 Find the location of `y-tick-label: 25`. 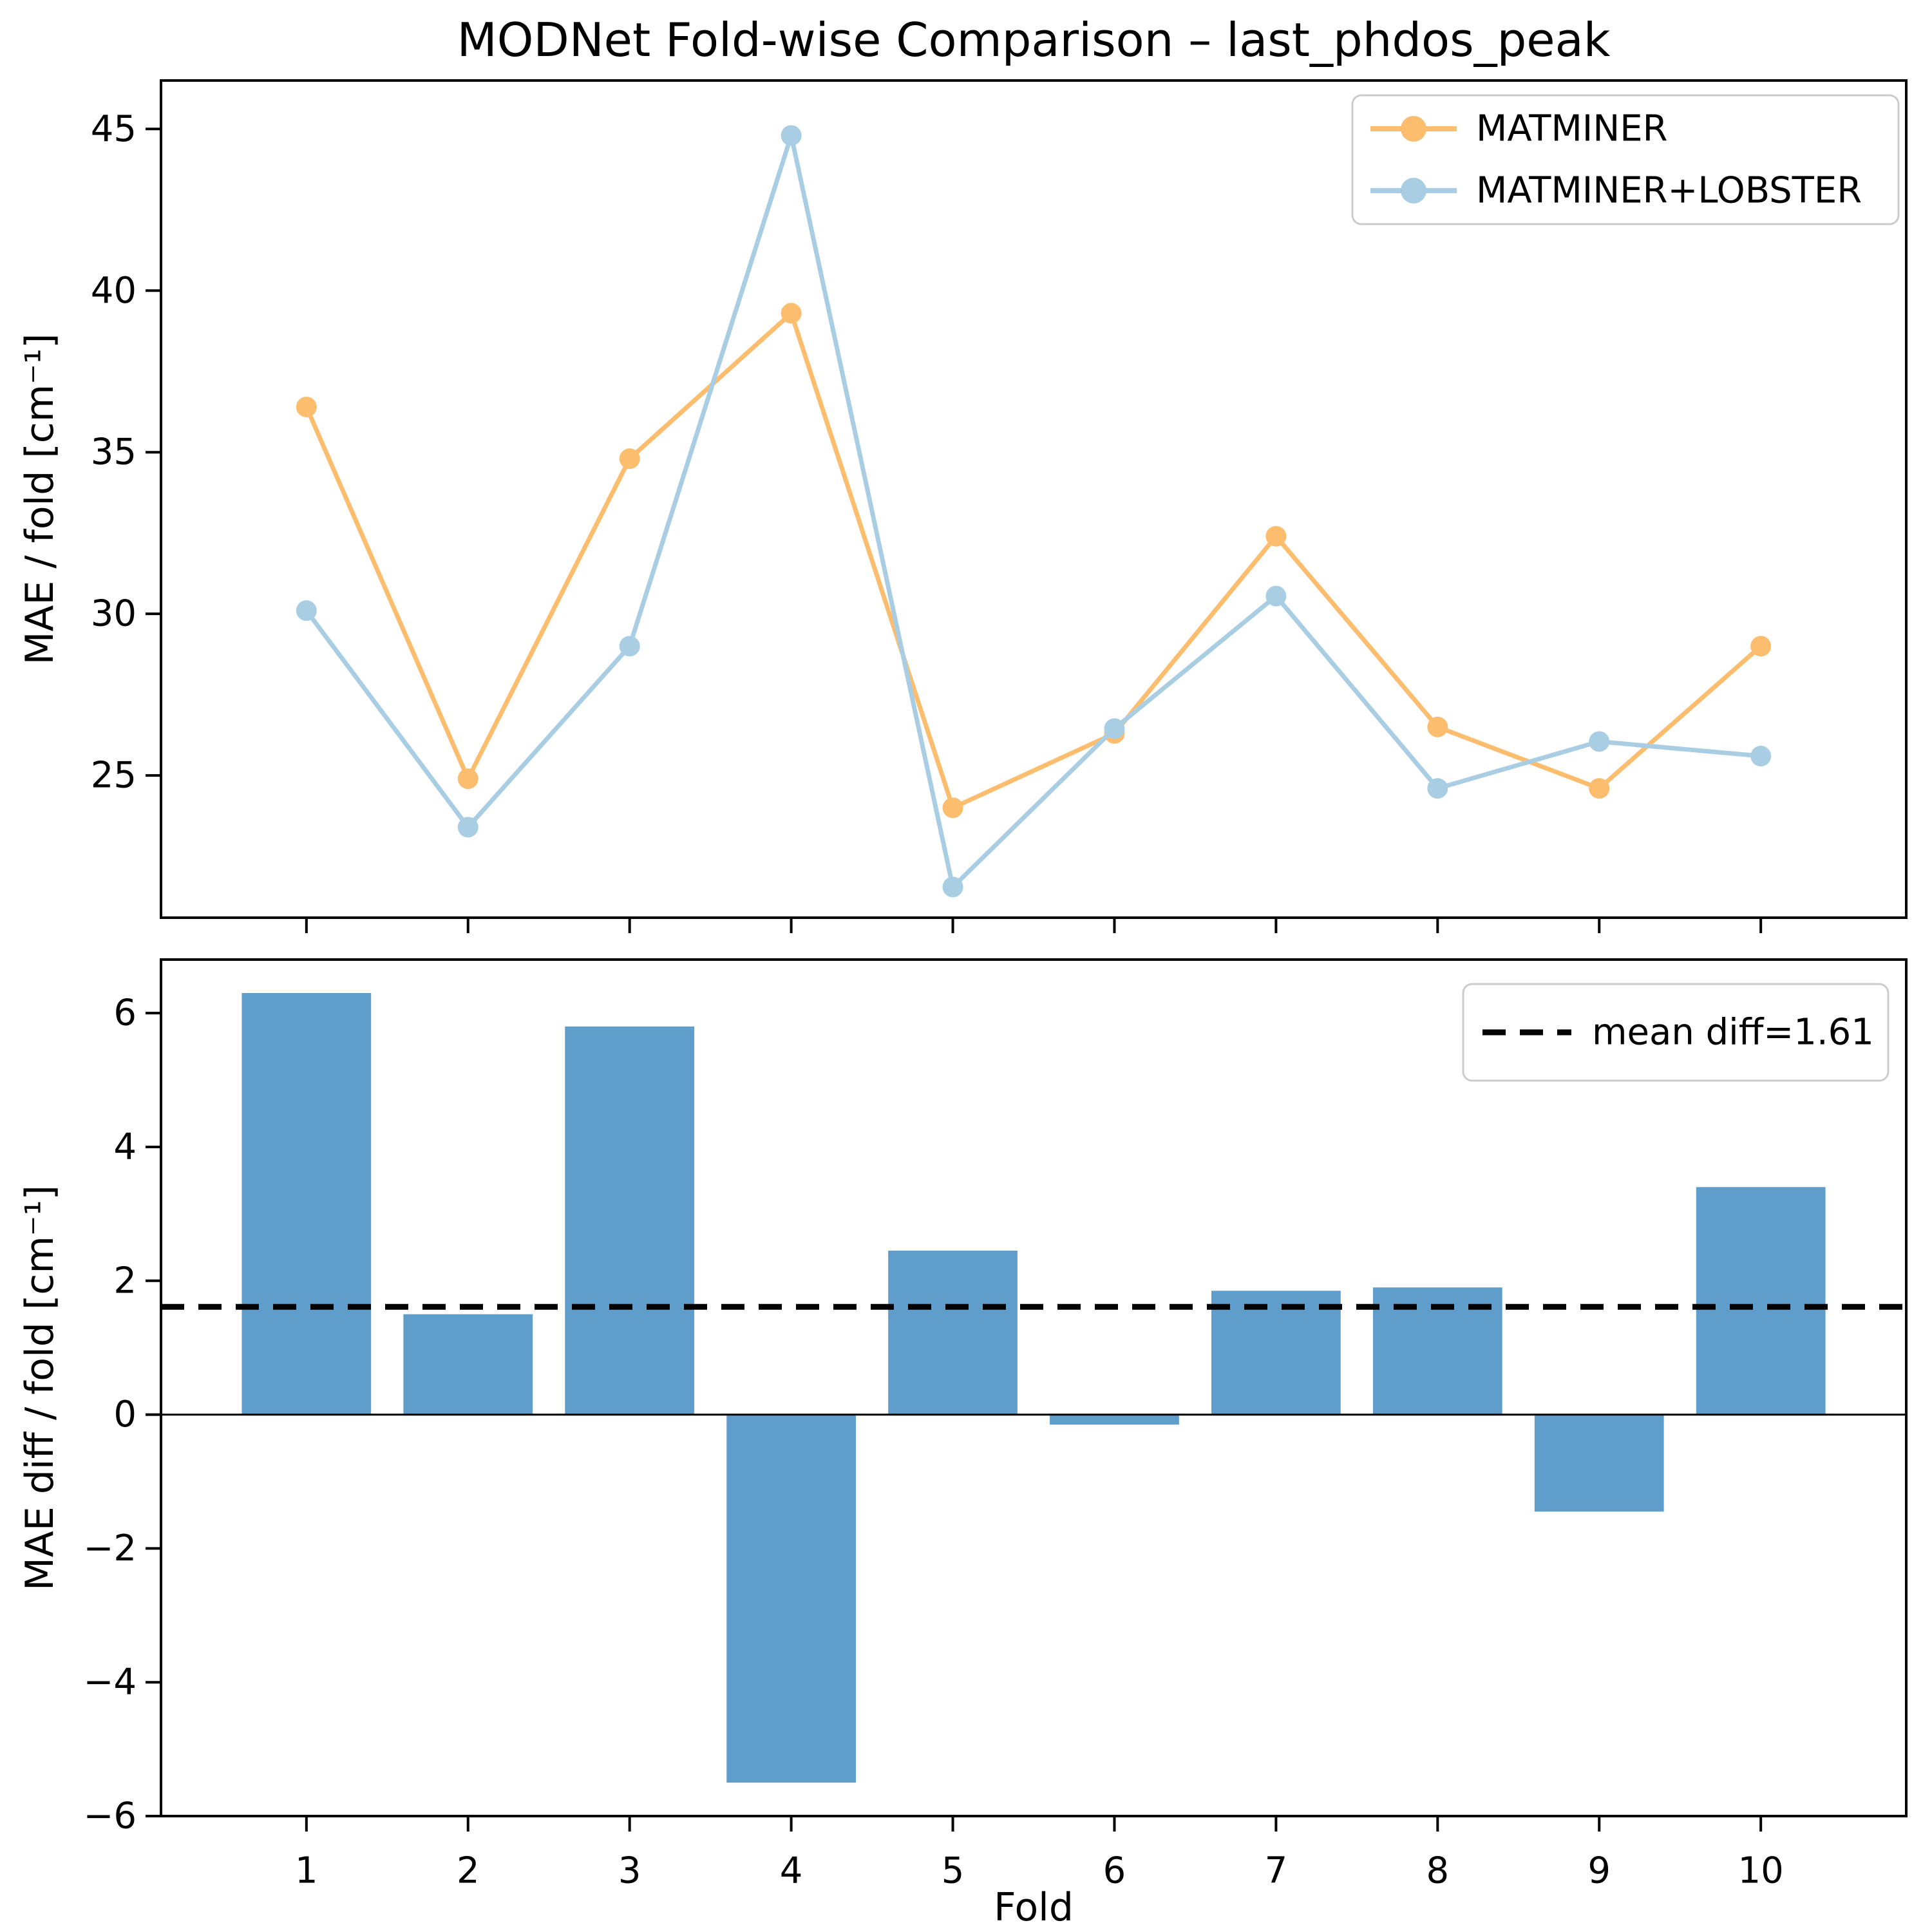

y-tick-label: 25 is located at coordinates (114, 776).